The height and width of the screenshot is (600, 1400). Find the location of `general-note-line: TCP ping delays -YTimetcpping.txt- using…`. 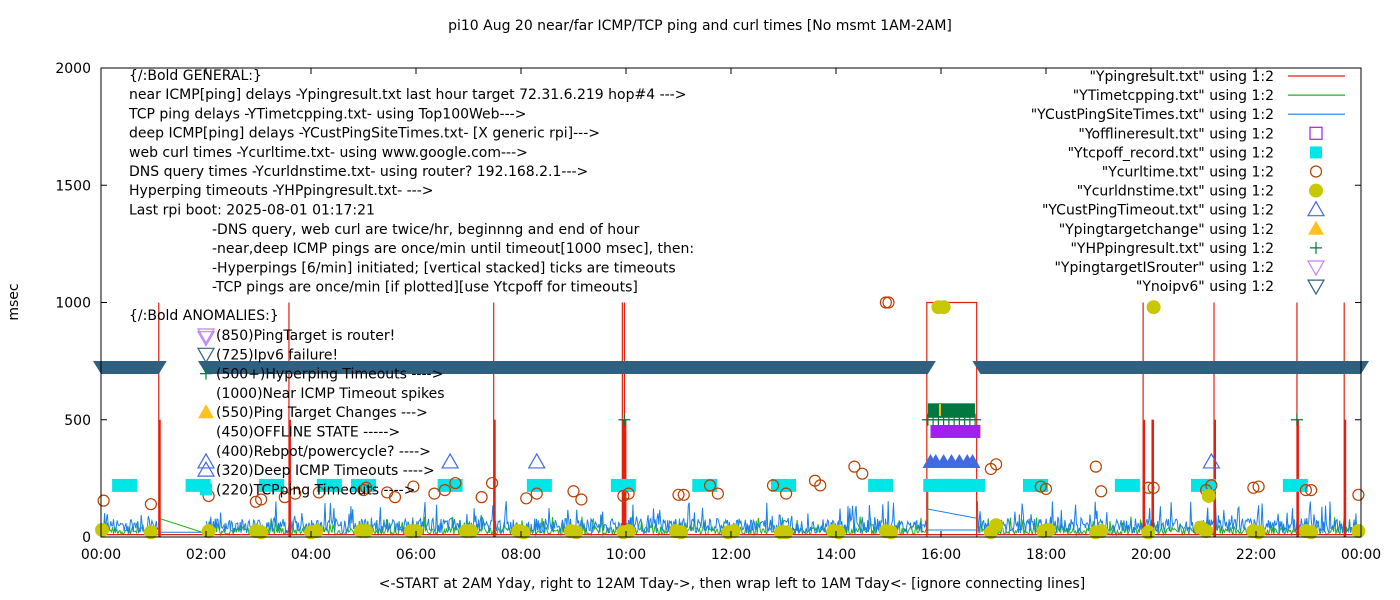

general-note-line: TCP ping delays -YTimetcpping.txt- using… is located at coordinates (327, 114).